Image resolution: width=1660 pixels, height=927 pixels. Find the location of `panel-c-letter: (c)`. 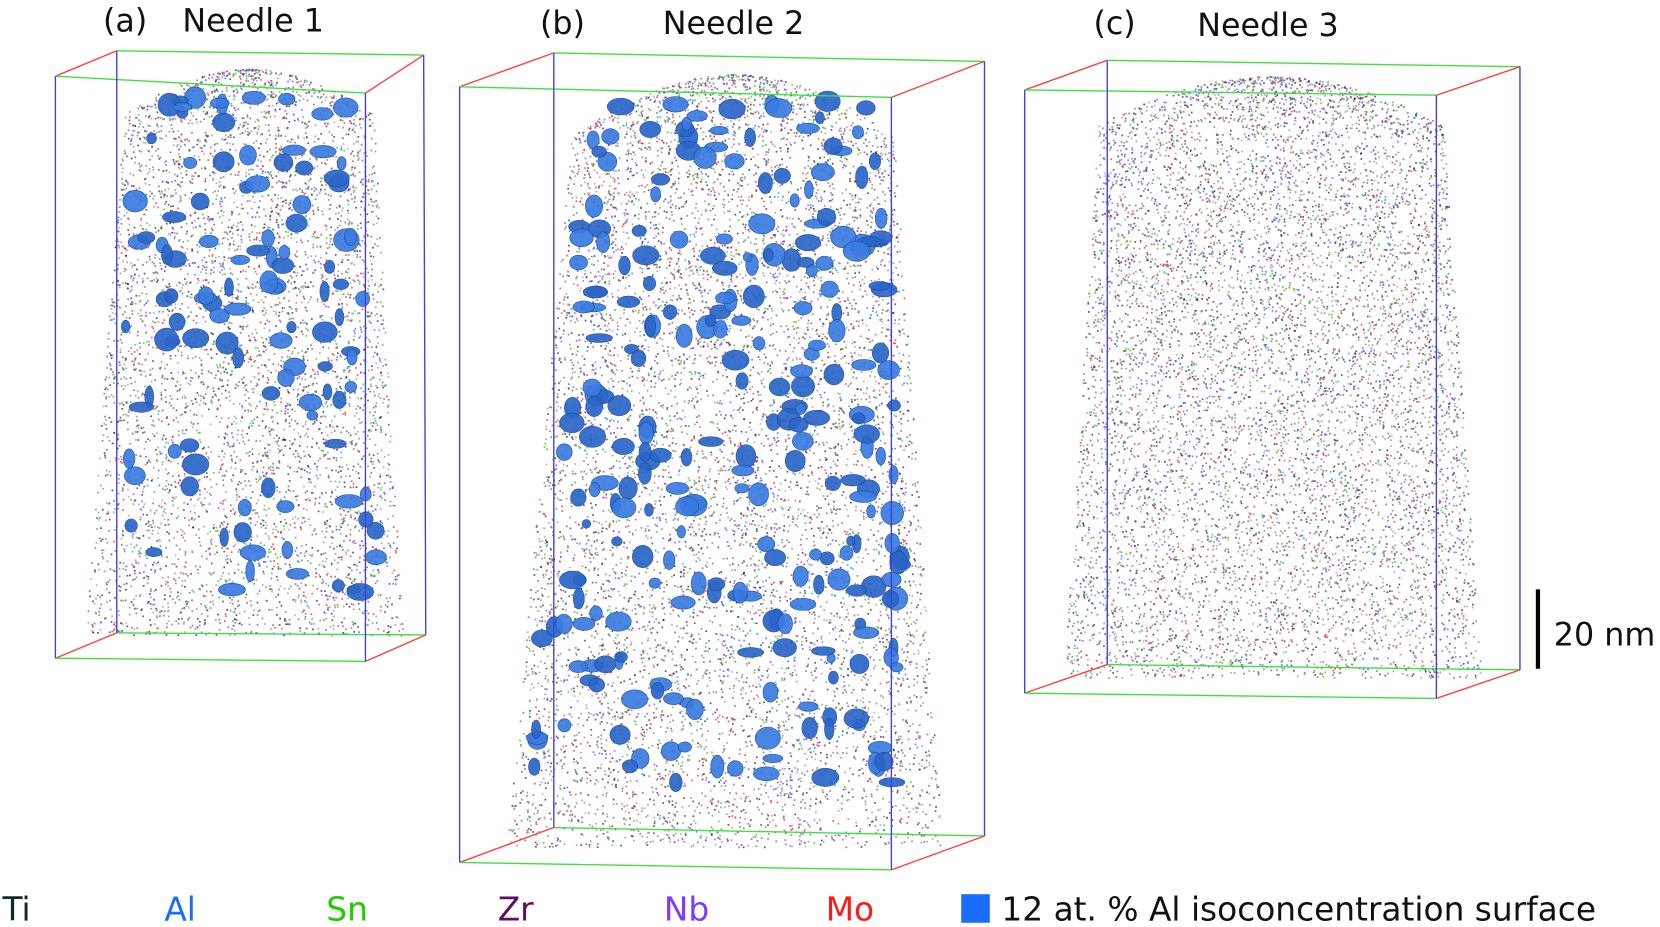

panel-c-letter: (c) is located at coordinates (1114, 24).